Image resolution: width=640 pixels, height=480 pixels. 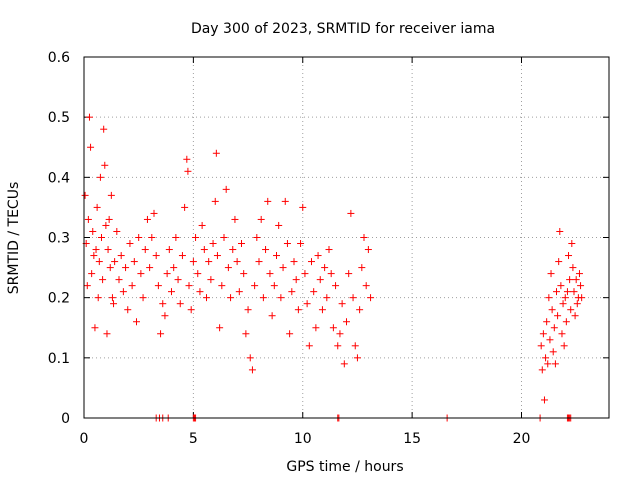 What do you see at coordinates (59, 58) in the screenshot?
I see `y-tick-label: 0.6` at bounding box center [59, 58].